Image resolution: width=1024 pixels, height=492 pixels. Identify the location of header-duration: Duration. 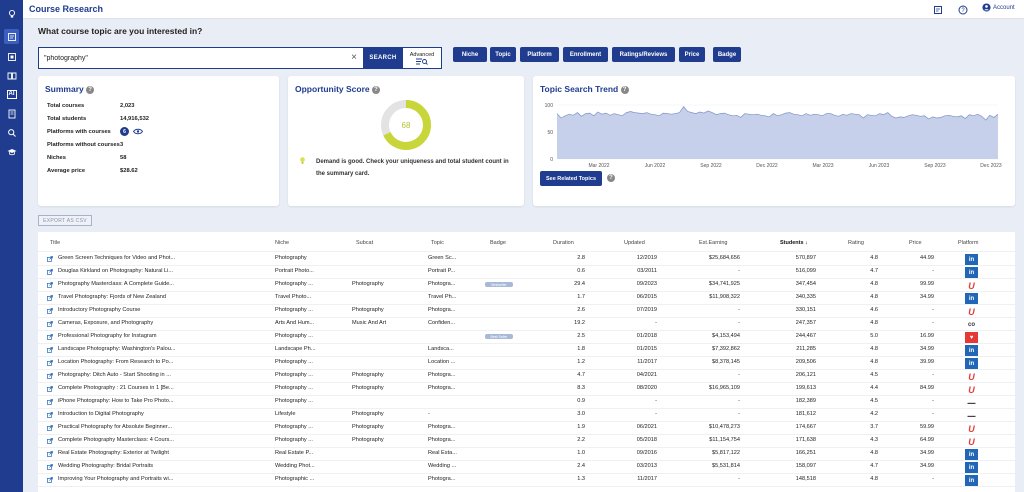
(563, 243).